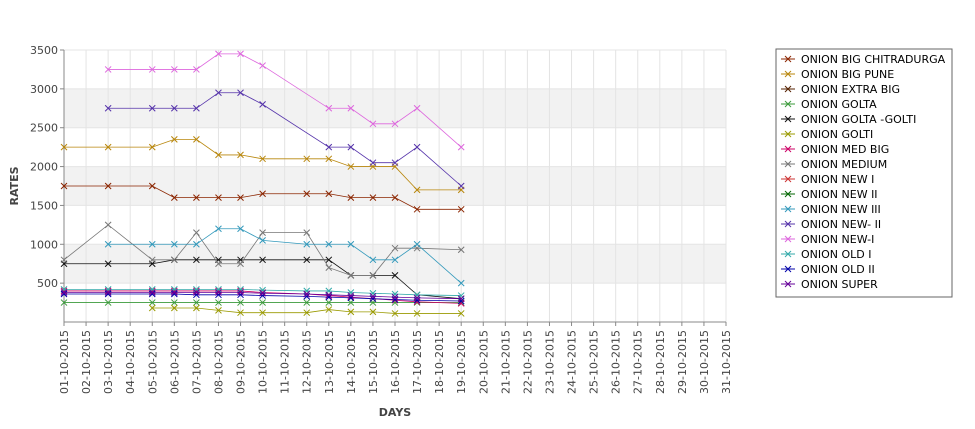  What do you see at coordinates (373, 362) in the screenshot?
I see `x-tick-label: 15-10-2015` at bounding box center [373, 362].